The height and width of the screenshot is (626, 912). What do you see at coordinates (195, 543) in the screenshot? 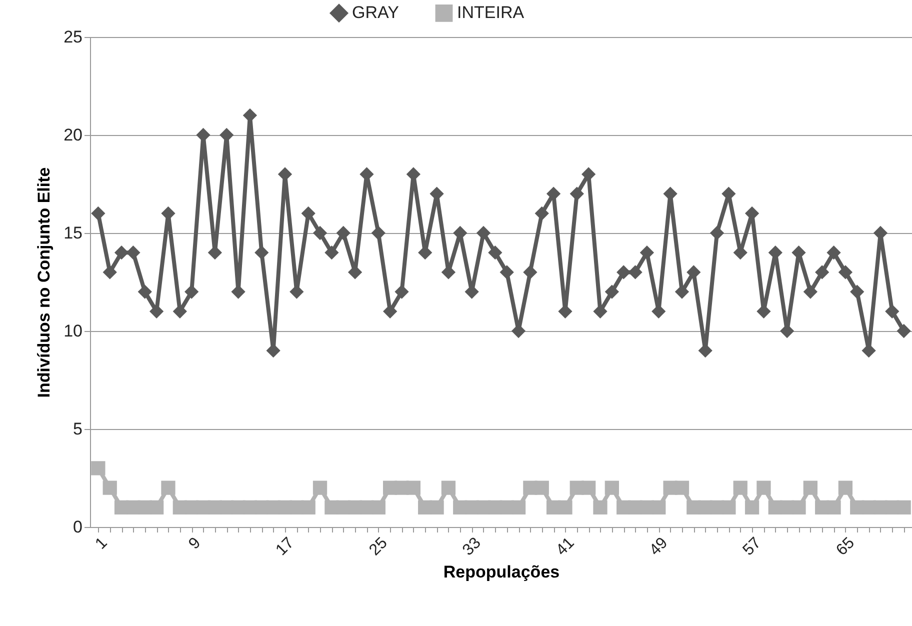
I see `x-tick-label: 9` at bounding box center [195, 543].